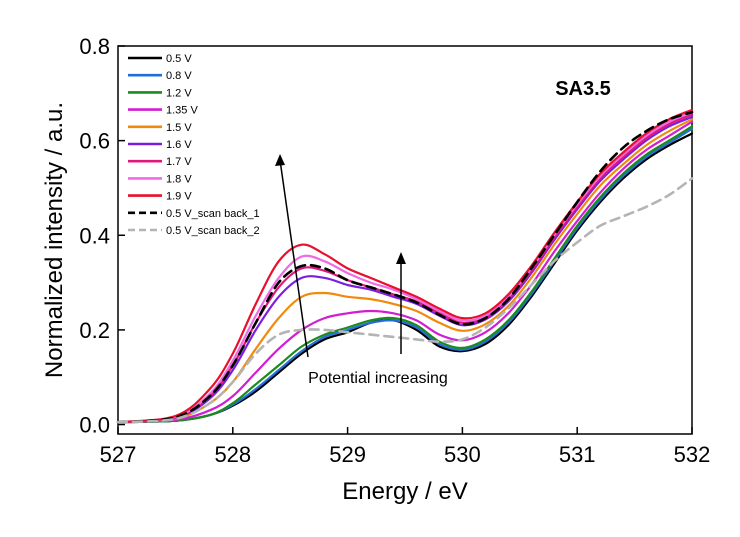 This screenshot has height=537, width=740. What do you see at coordinates (340, 256) in the screenshot?
I see `annotation-arrows` at bounding box center [340, 256].